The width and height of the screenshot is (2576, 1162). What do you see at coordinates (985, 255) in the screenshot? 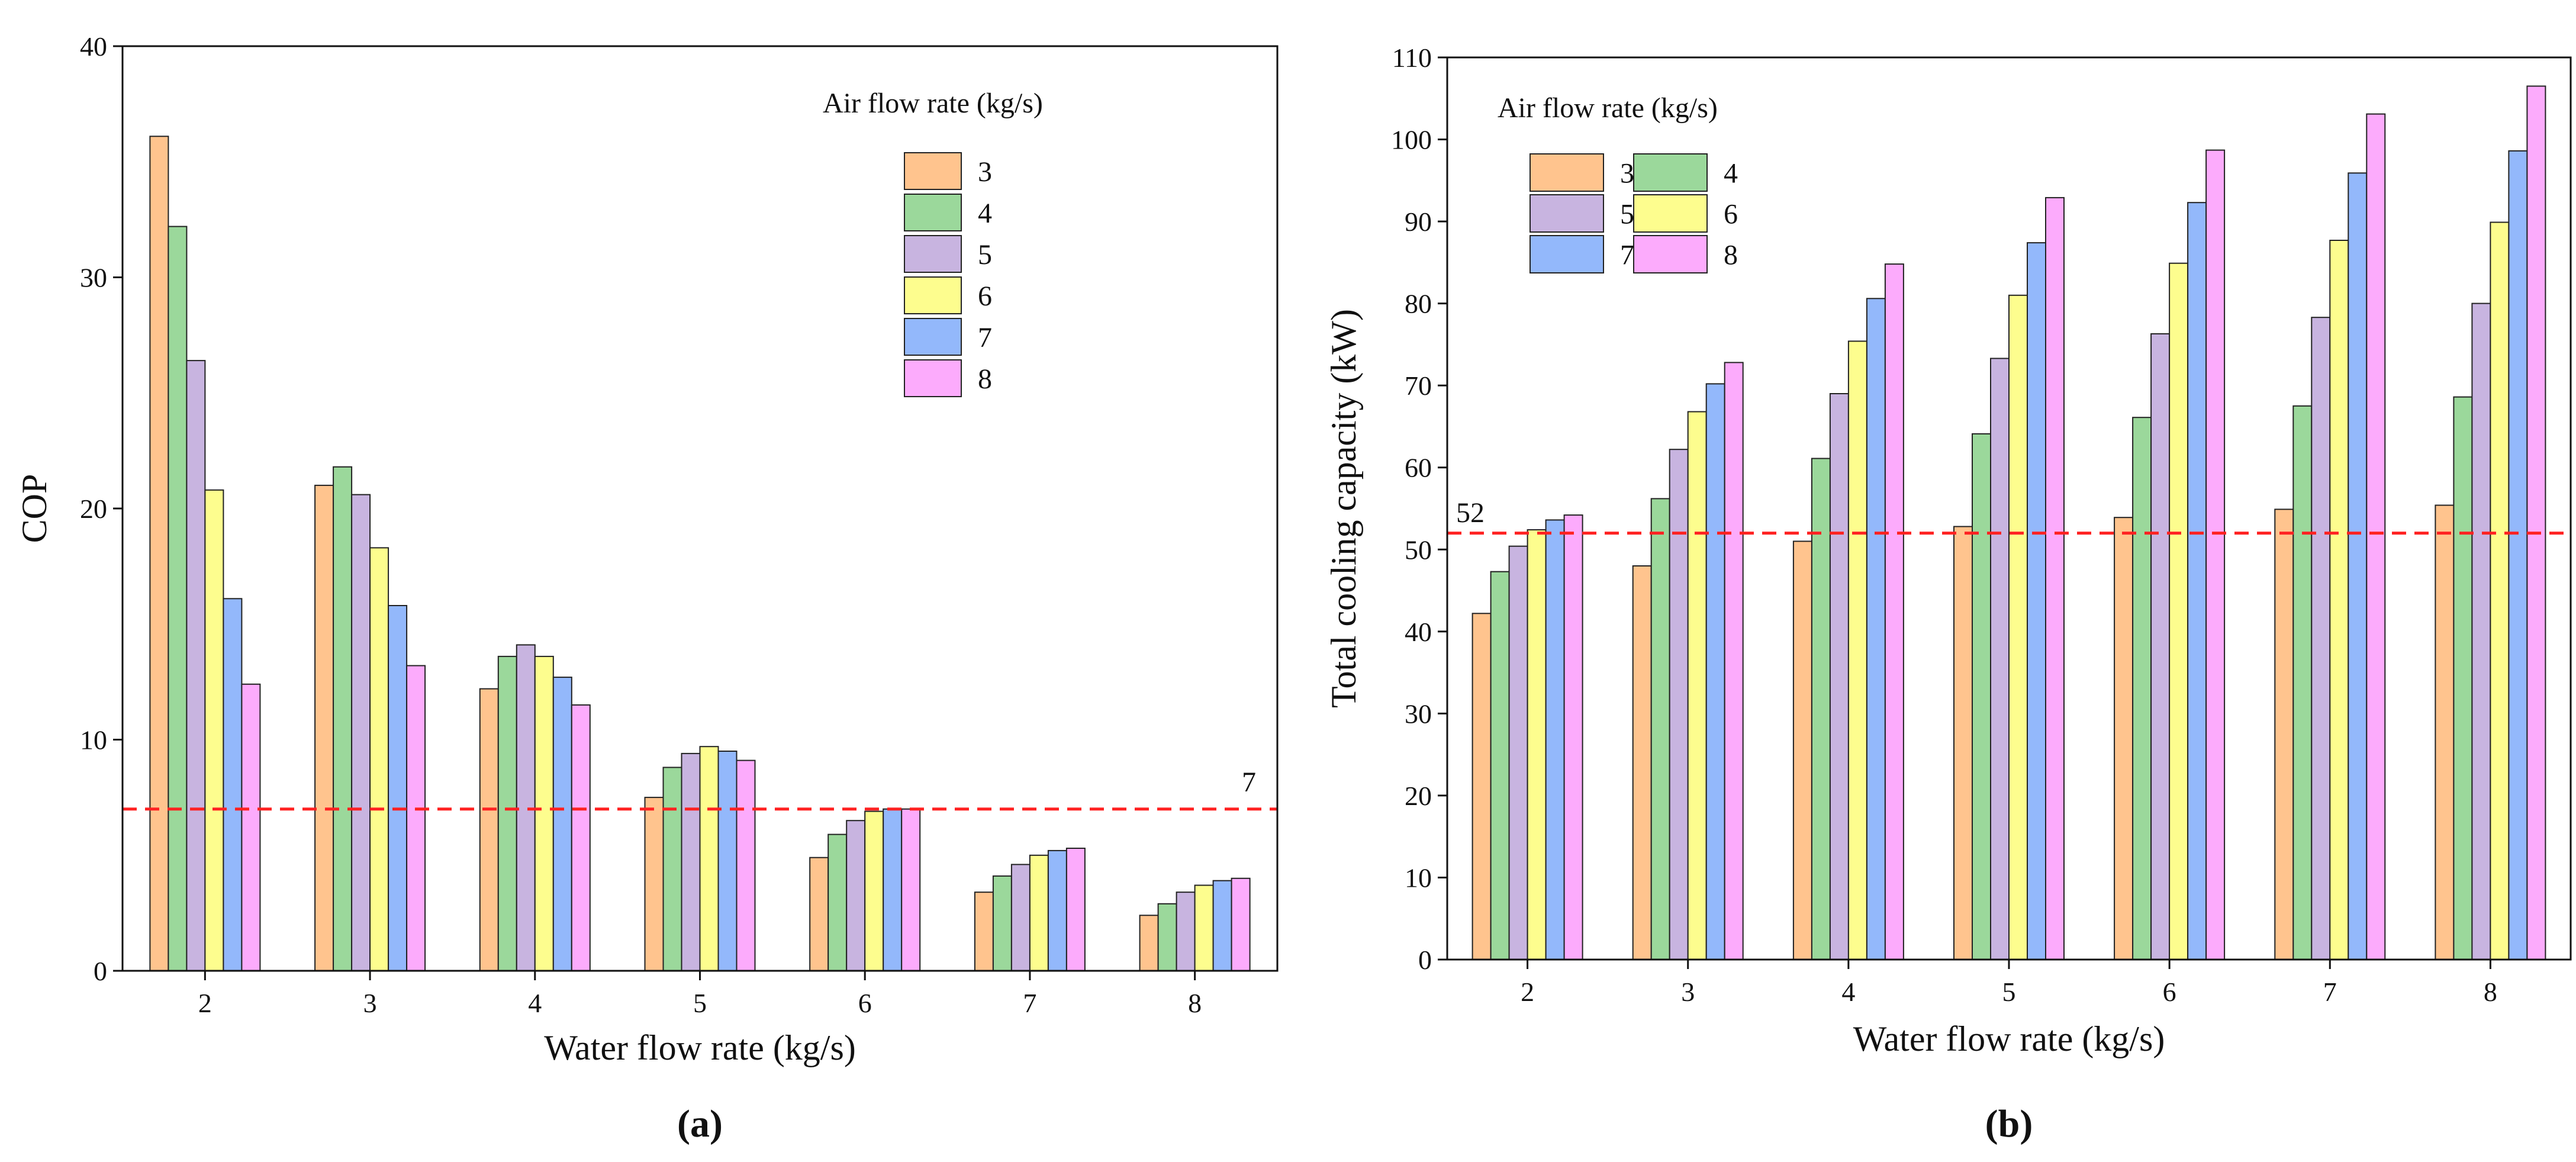
I see `legend-label: 5` at bounding box center [985, 255].